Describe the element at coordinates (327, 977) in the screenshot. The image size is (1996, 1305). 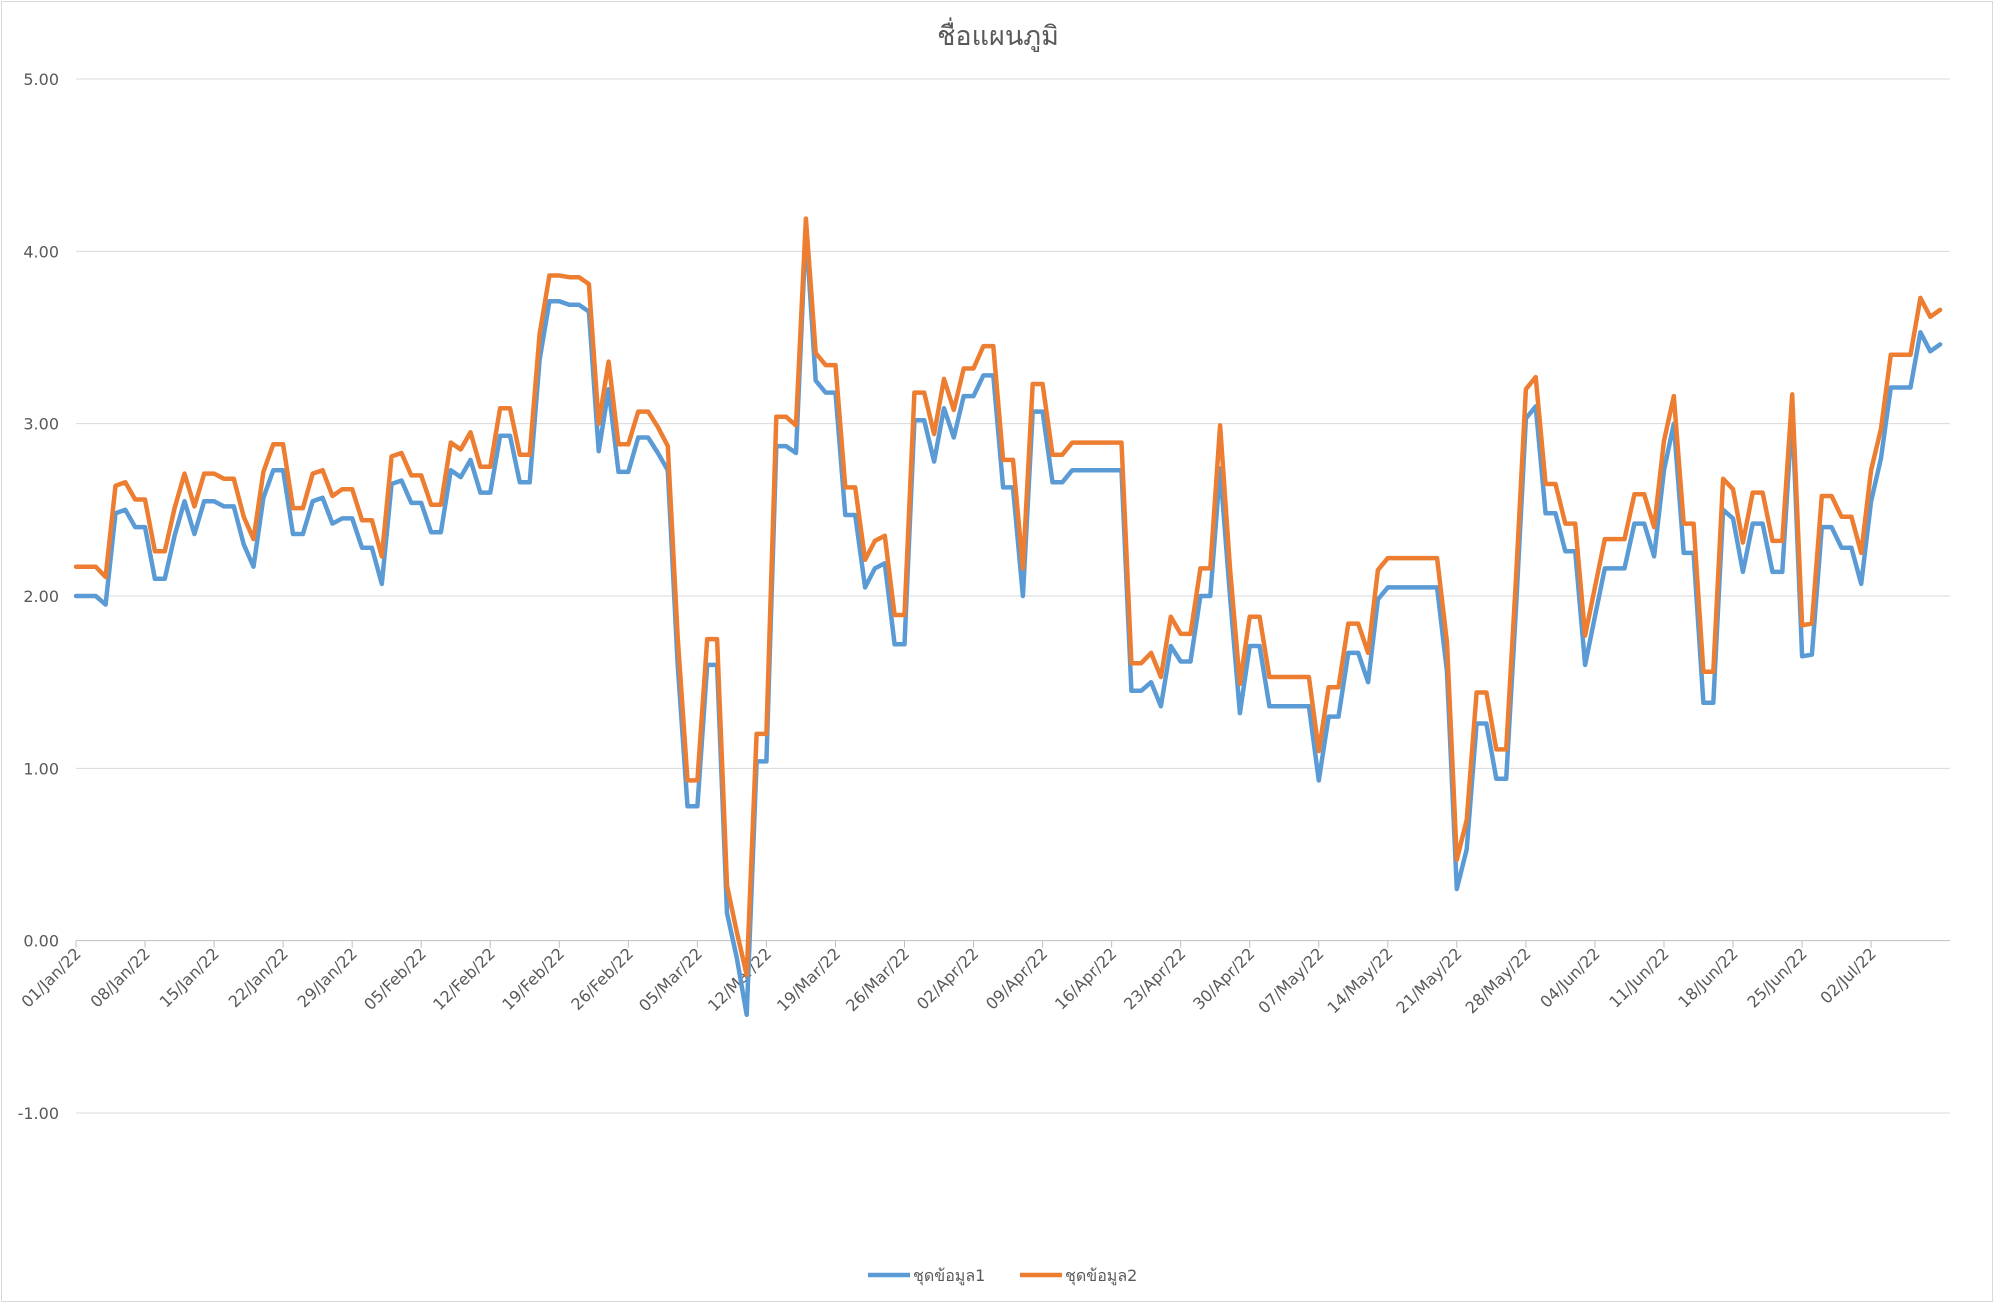
I see `x-tick-label: 29/Jan/22` at that location.